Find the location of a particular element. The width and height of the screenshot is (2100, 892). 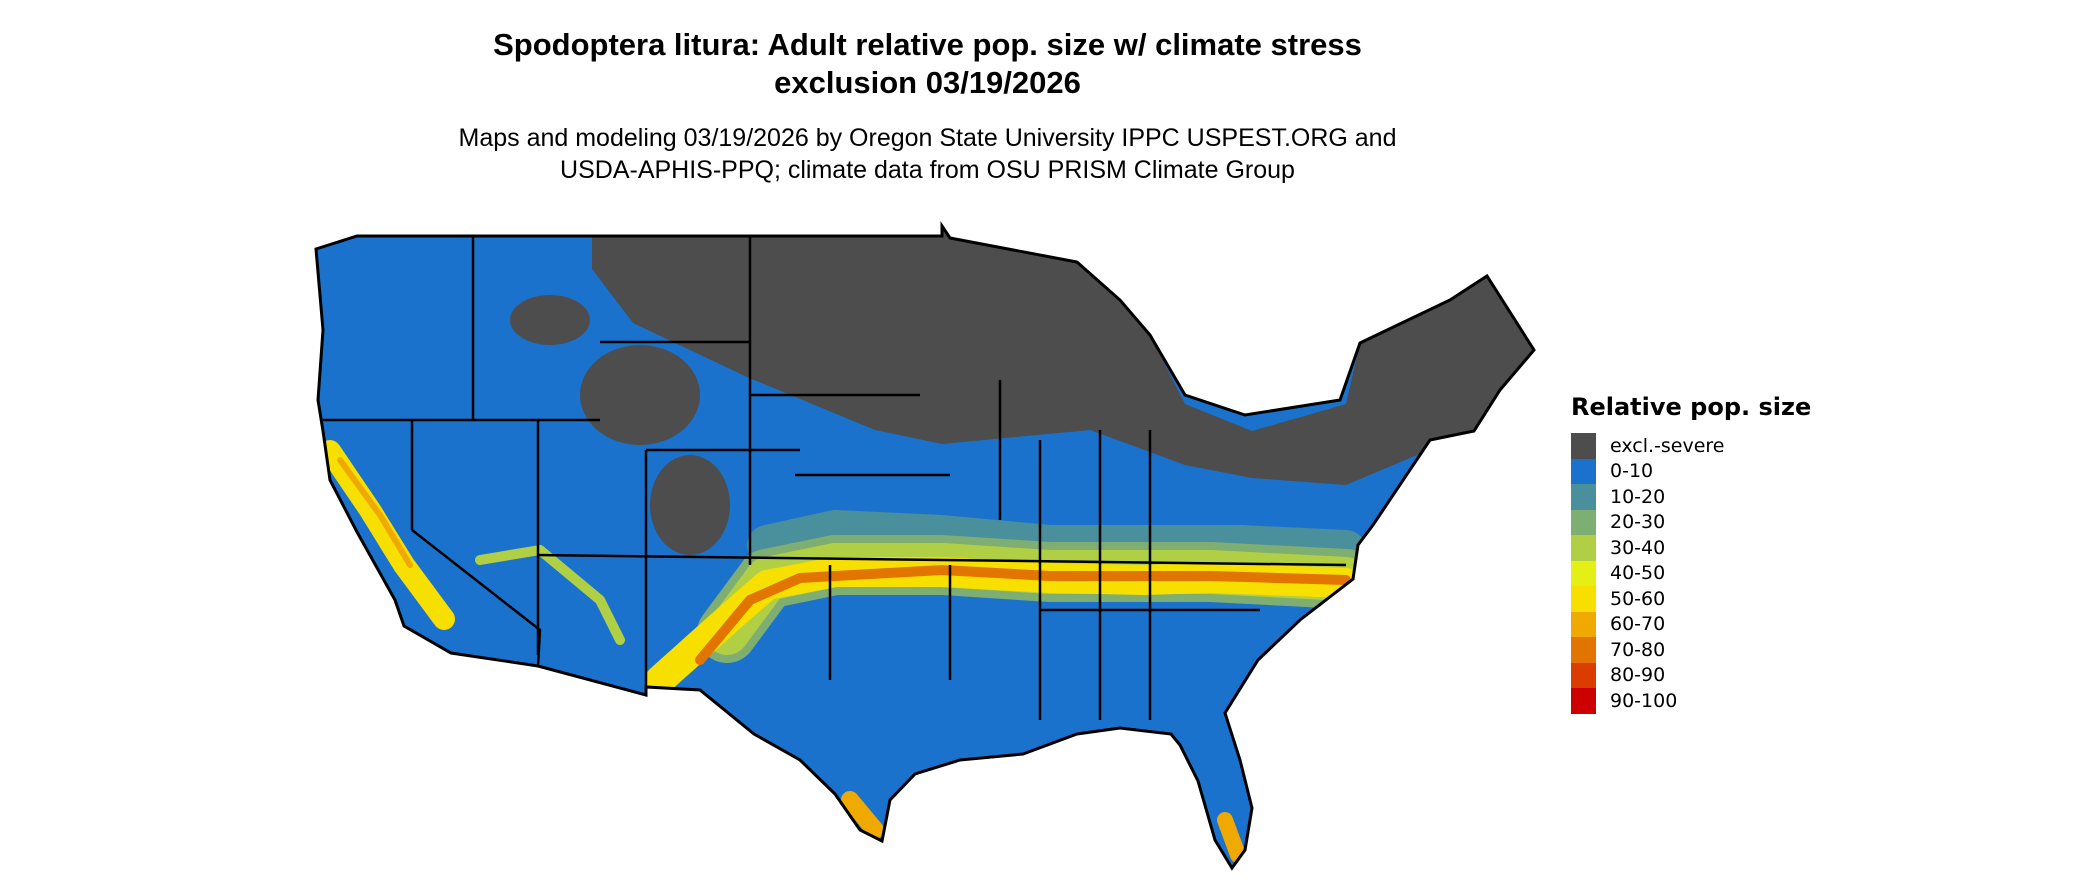

legend-label: 10-20 is located at coordinates (1638, 496).